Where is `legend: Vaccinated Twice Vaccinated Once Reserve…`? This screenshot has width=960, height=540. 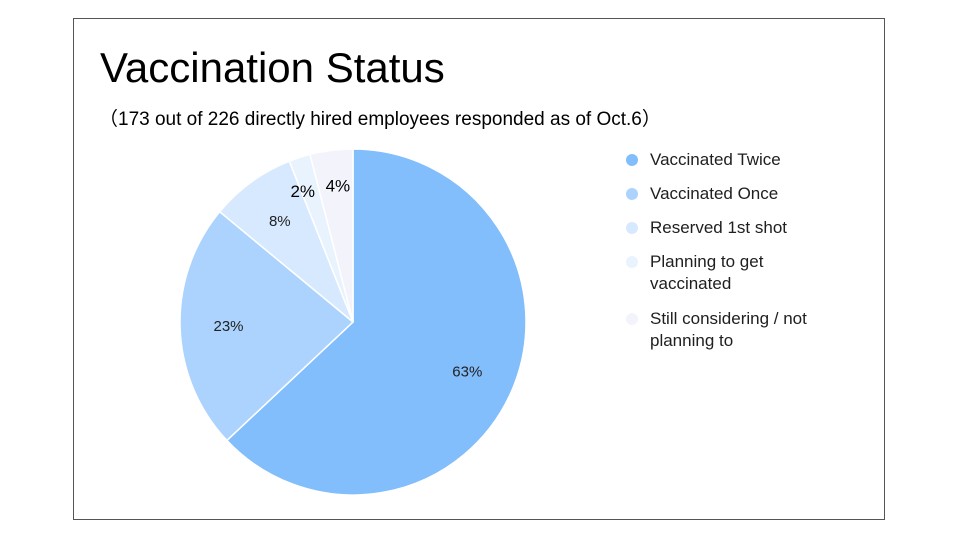 legend: Vaccinated Twice Vaccinated Once Reserve… is located at coordinates (736, 250).